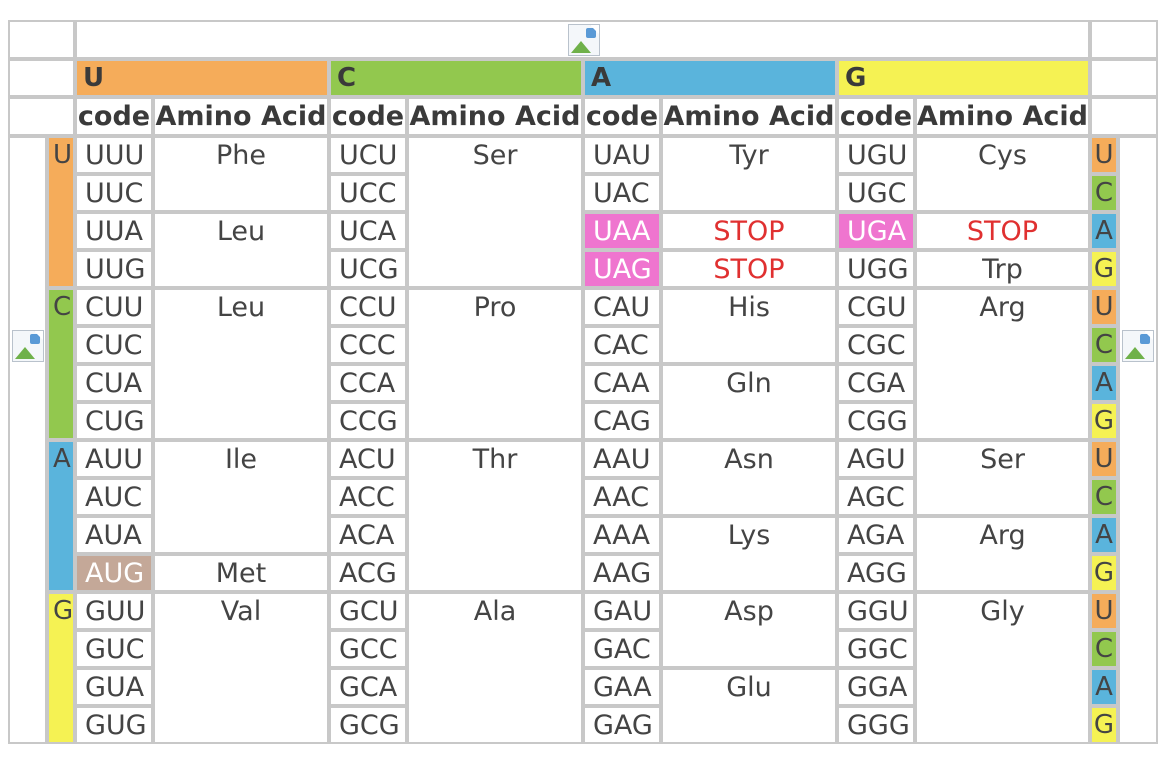 This screenshot has width=1174, height=778. I want to click on left-side-image-icon, so click(28, 346).